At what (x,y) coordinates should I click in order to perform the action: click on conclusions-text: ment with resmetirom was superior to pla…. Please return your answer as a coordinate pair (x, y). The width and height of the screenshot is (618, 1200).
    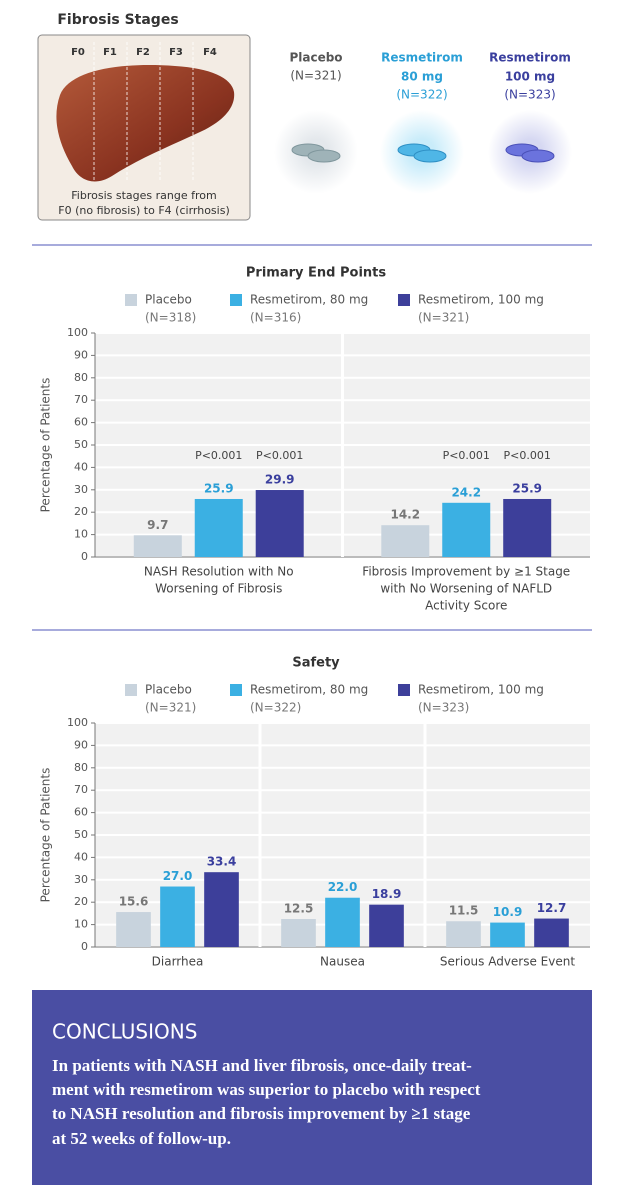
    Looking at the image, I should click on (266, 1089).